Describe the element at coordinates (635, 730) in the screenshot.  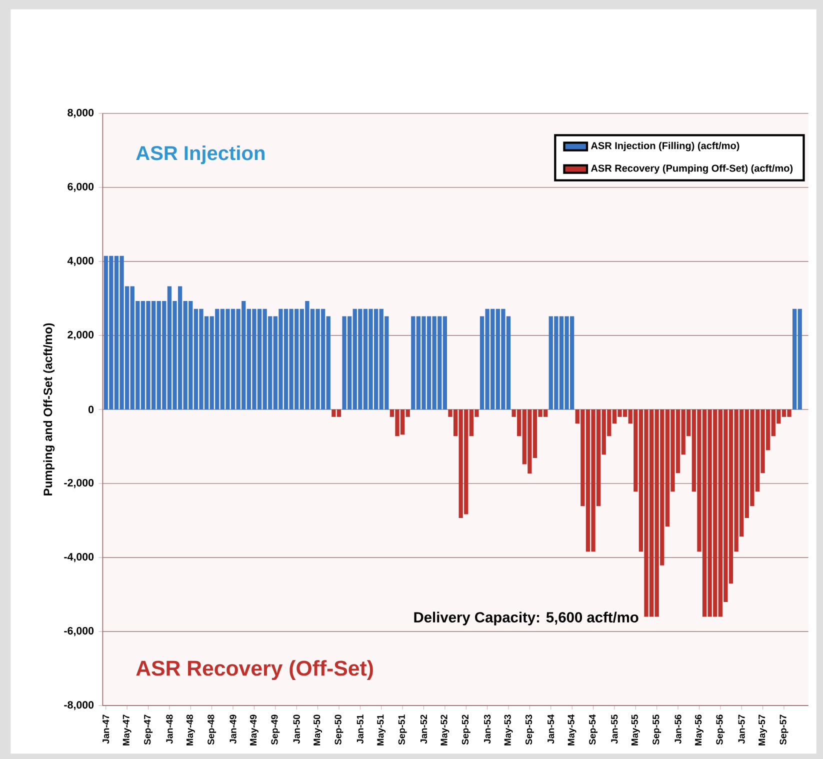
I see `x-tick-label: May-55` at that location.